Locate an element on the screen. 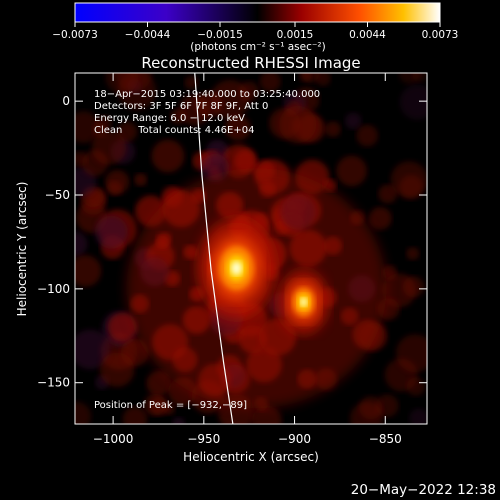  chart-title: Reconstructed RHESSI Image is located at coordinates (250, 63).